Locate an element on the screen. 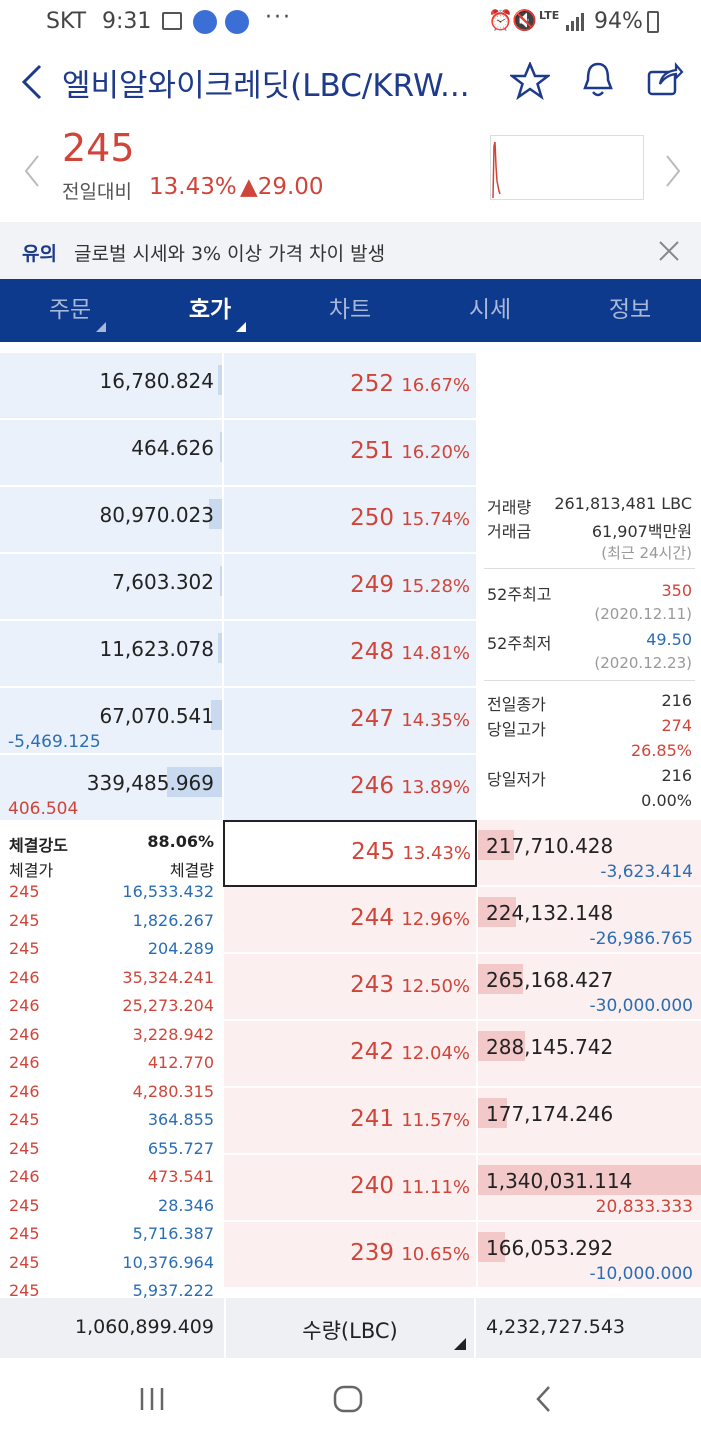  ask-qty-cell: 67,070.541 -5,469.125 is located at coordinates (111, 720).